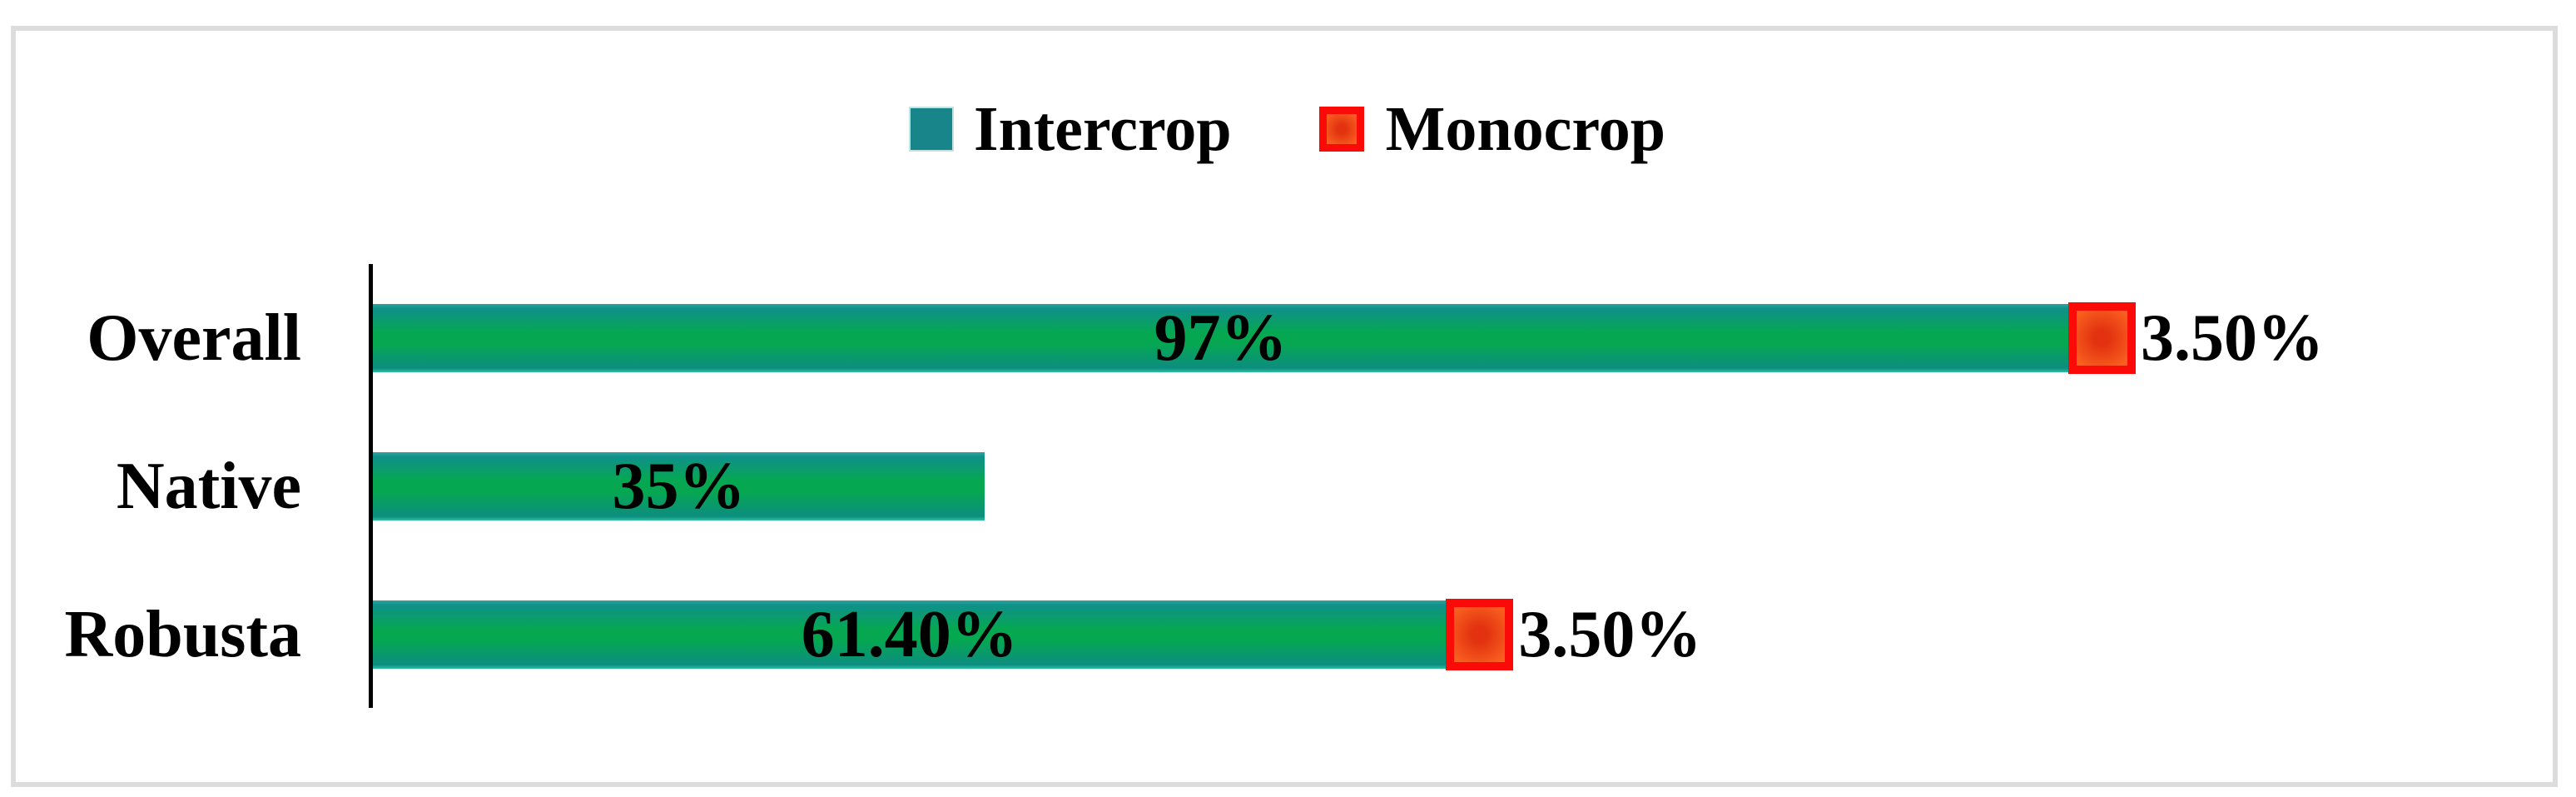  Describe the element at coordinates (208, 486) in the screenshot. I see `category-label-native: Native` at that location.